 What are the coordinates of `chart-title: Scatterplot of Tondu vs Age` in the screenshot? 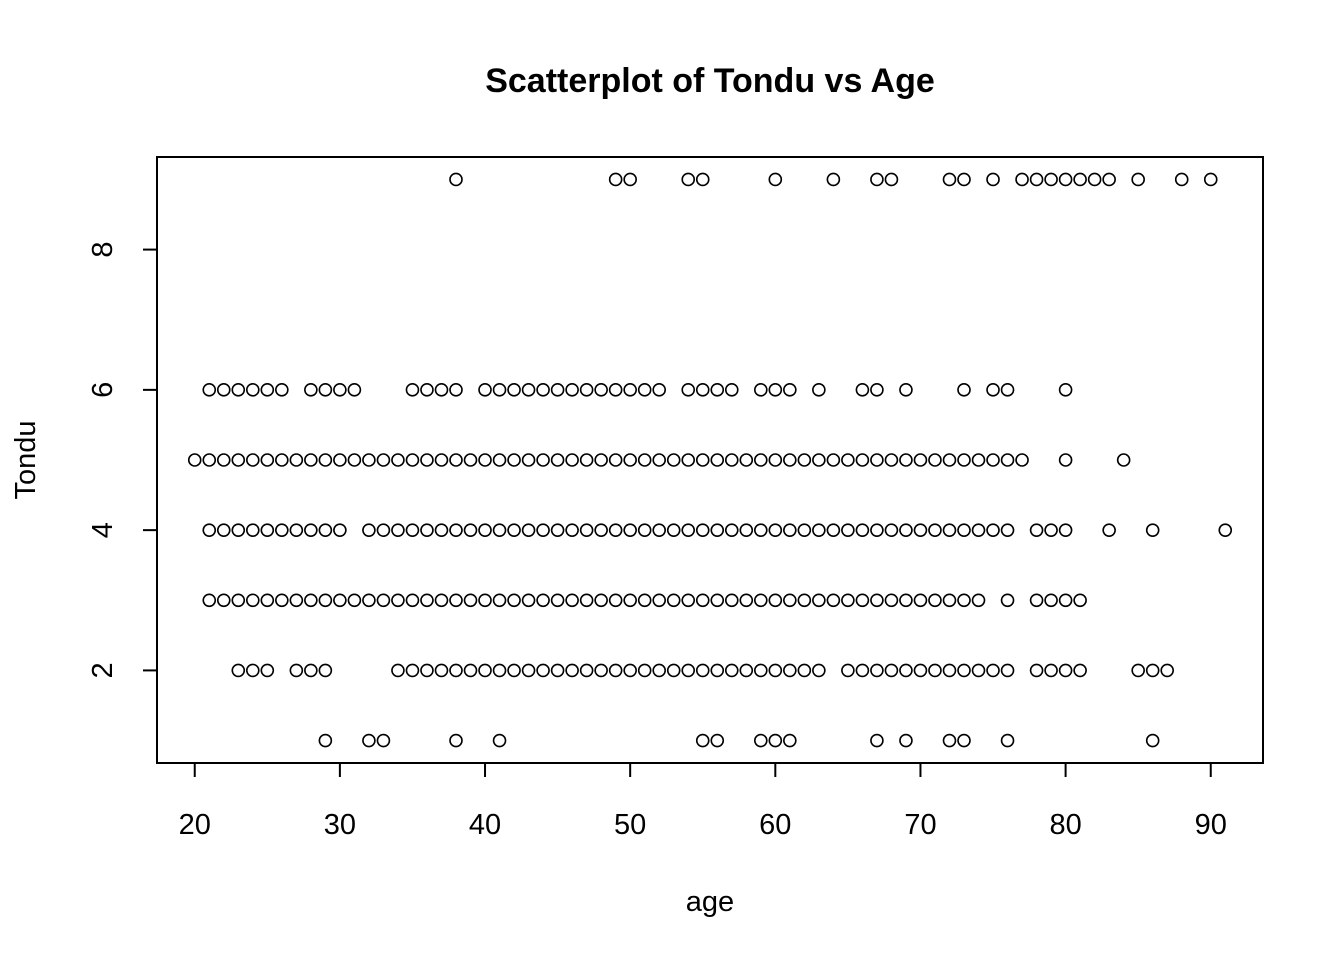 It's located at (710, 81).